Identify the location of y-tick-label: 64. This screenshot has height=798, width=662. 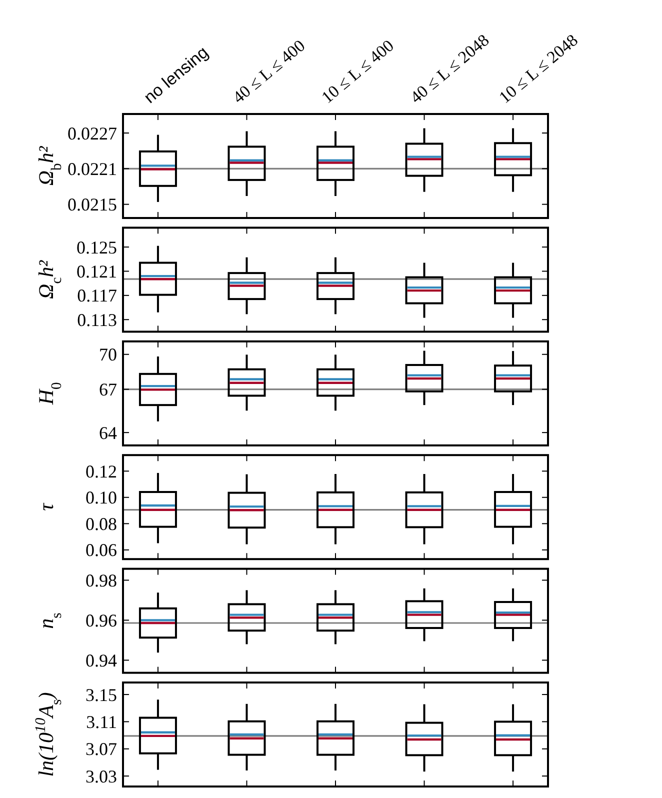
(108, 432).